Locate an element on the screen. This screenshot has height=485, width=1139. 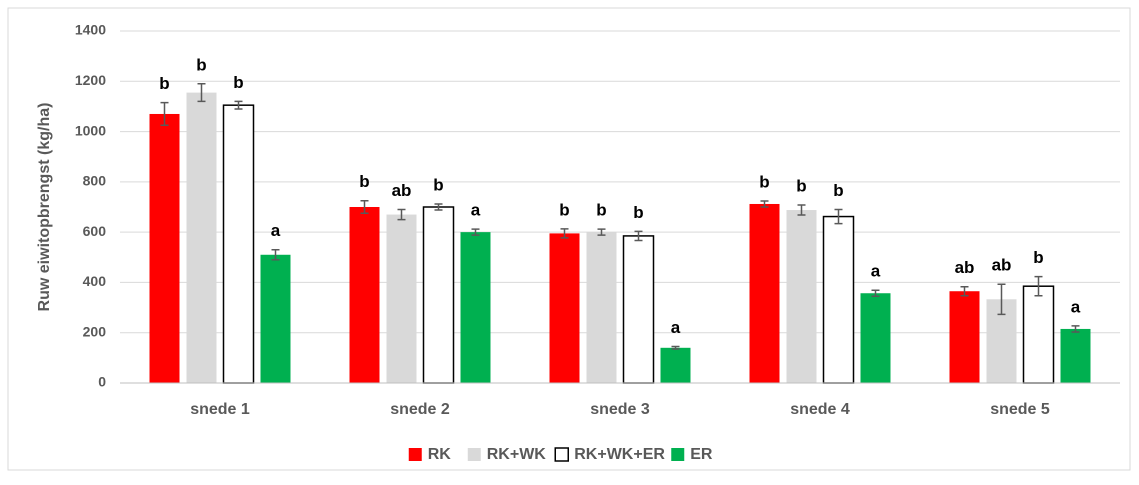
x-tick-label: snede 4 is located at coordinates (820, 409).